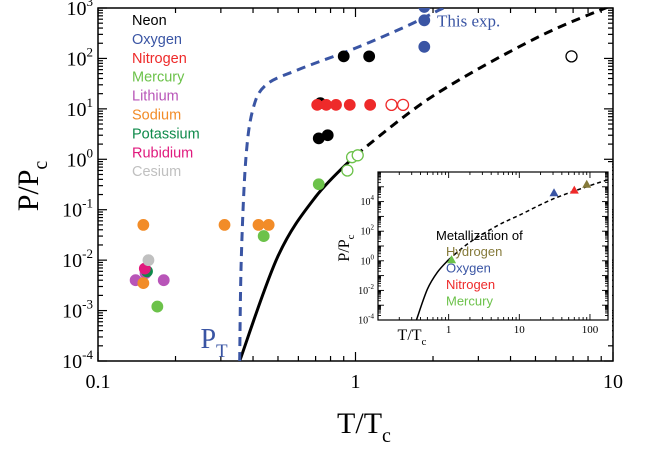  I want to click on y-tick-label: 10⁻³, so click(77, 310).